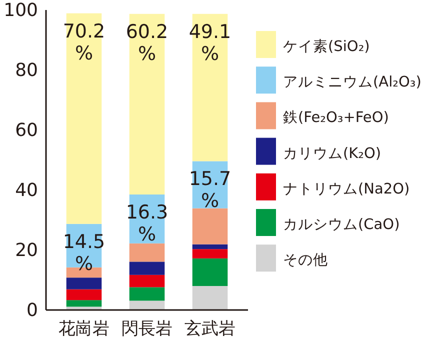 This screenshot has height=341, width=445. I want to click on y-tick-label: 20, so click(26, 250).